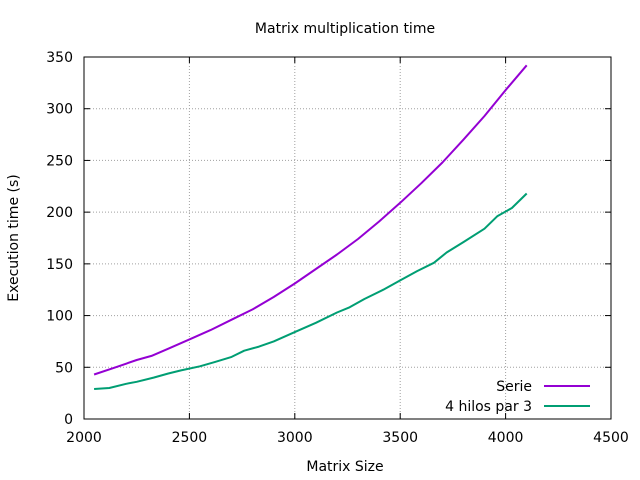  I want to click on legend-label-2: 4 hilos par 3, so click(488, 407).